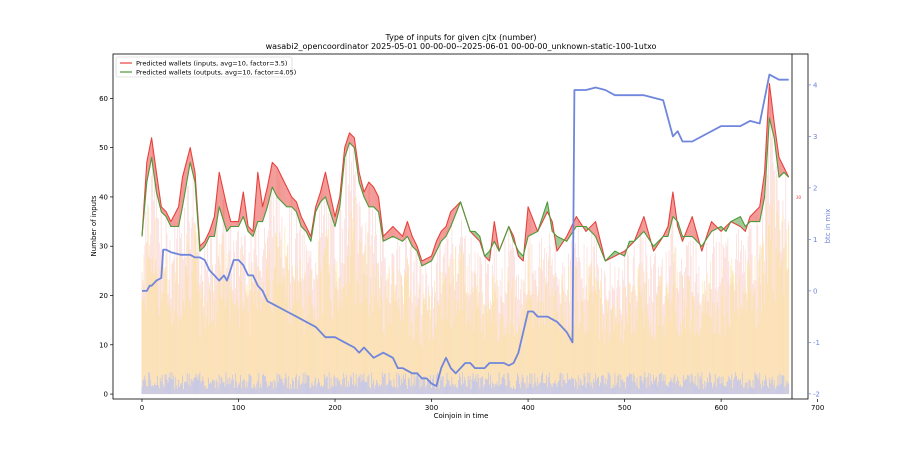  Describe the element at coordinates (816, 394) in the screenshot. I see `y2-tick-label: -2` at that location.